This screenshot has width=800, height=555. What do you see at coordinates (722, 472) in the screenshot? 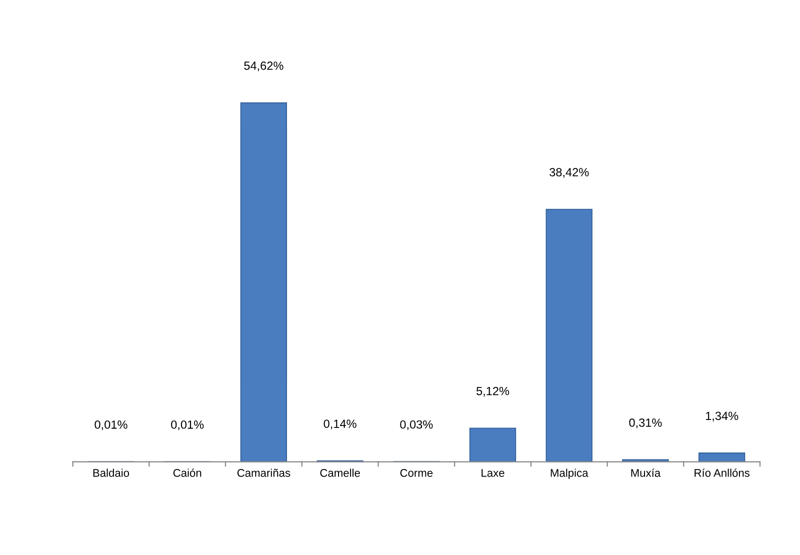
I see `x-tick-label: Río Anllóns` at bounding box center [722, 472].